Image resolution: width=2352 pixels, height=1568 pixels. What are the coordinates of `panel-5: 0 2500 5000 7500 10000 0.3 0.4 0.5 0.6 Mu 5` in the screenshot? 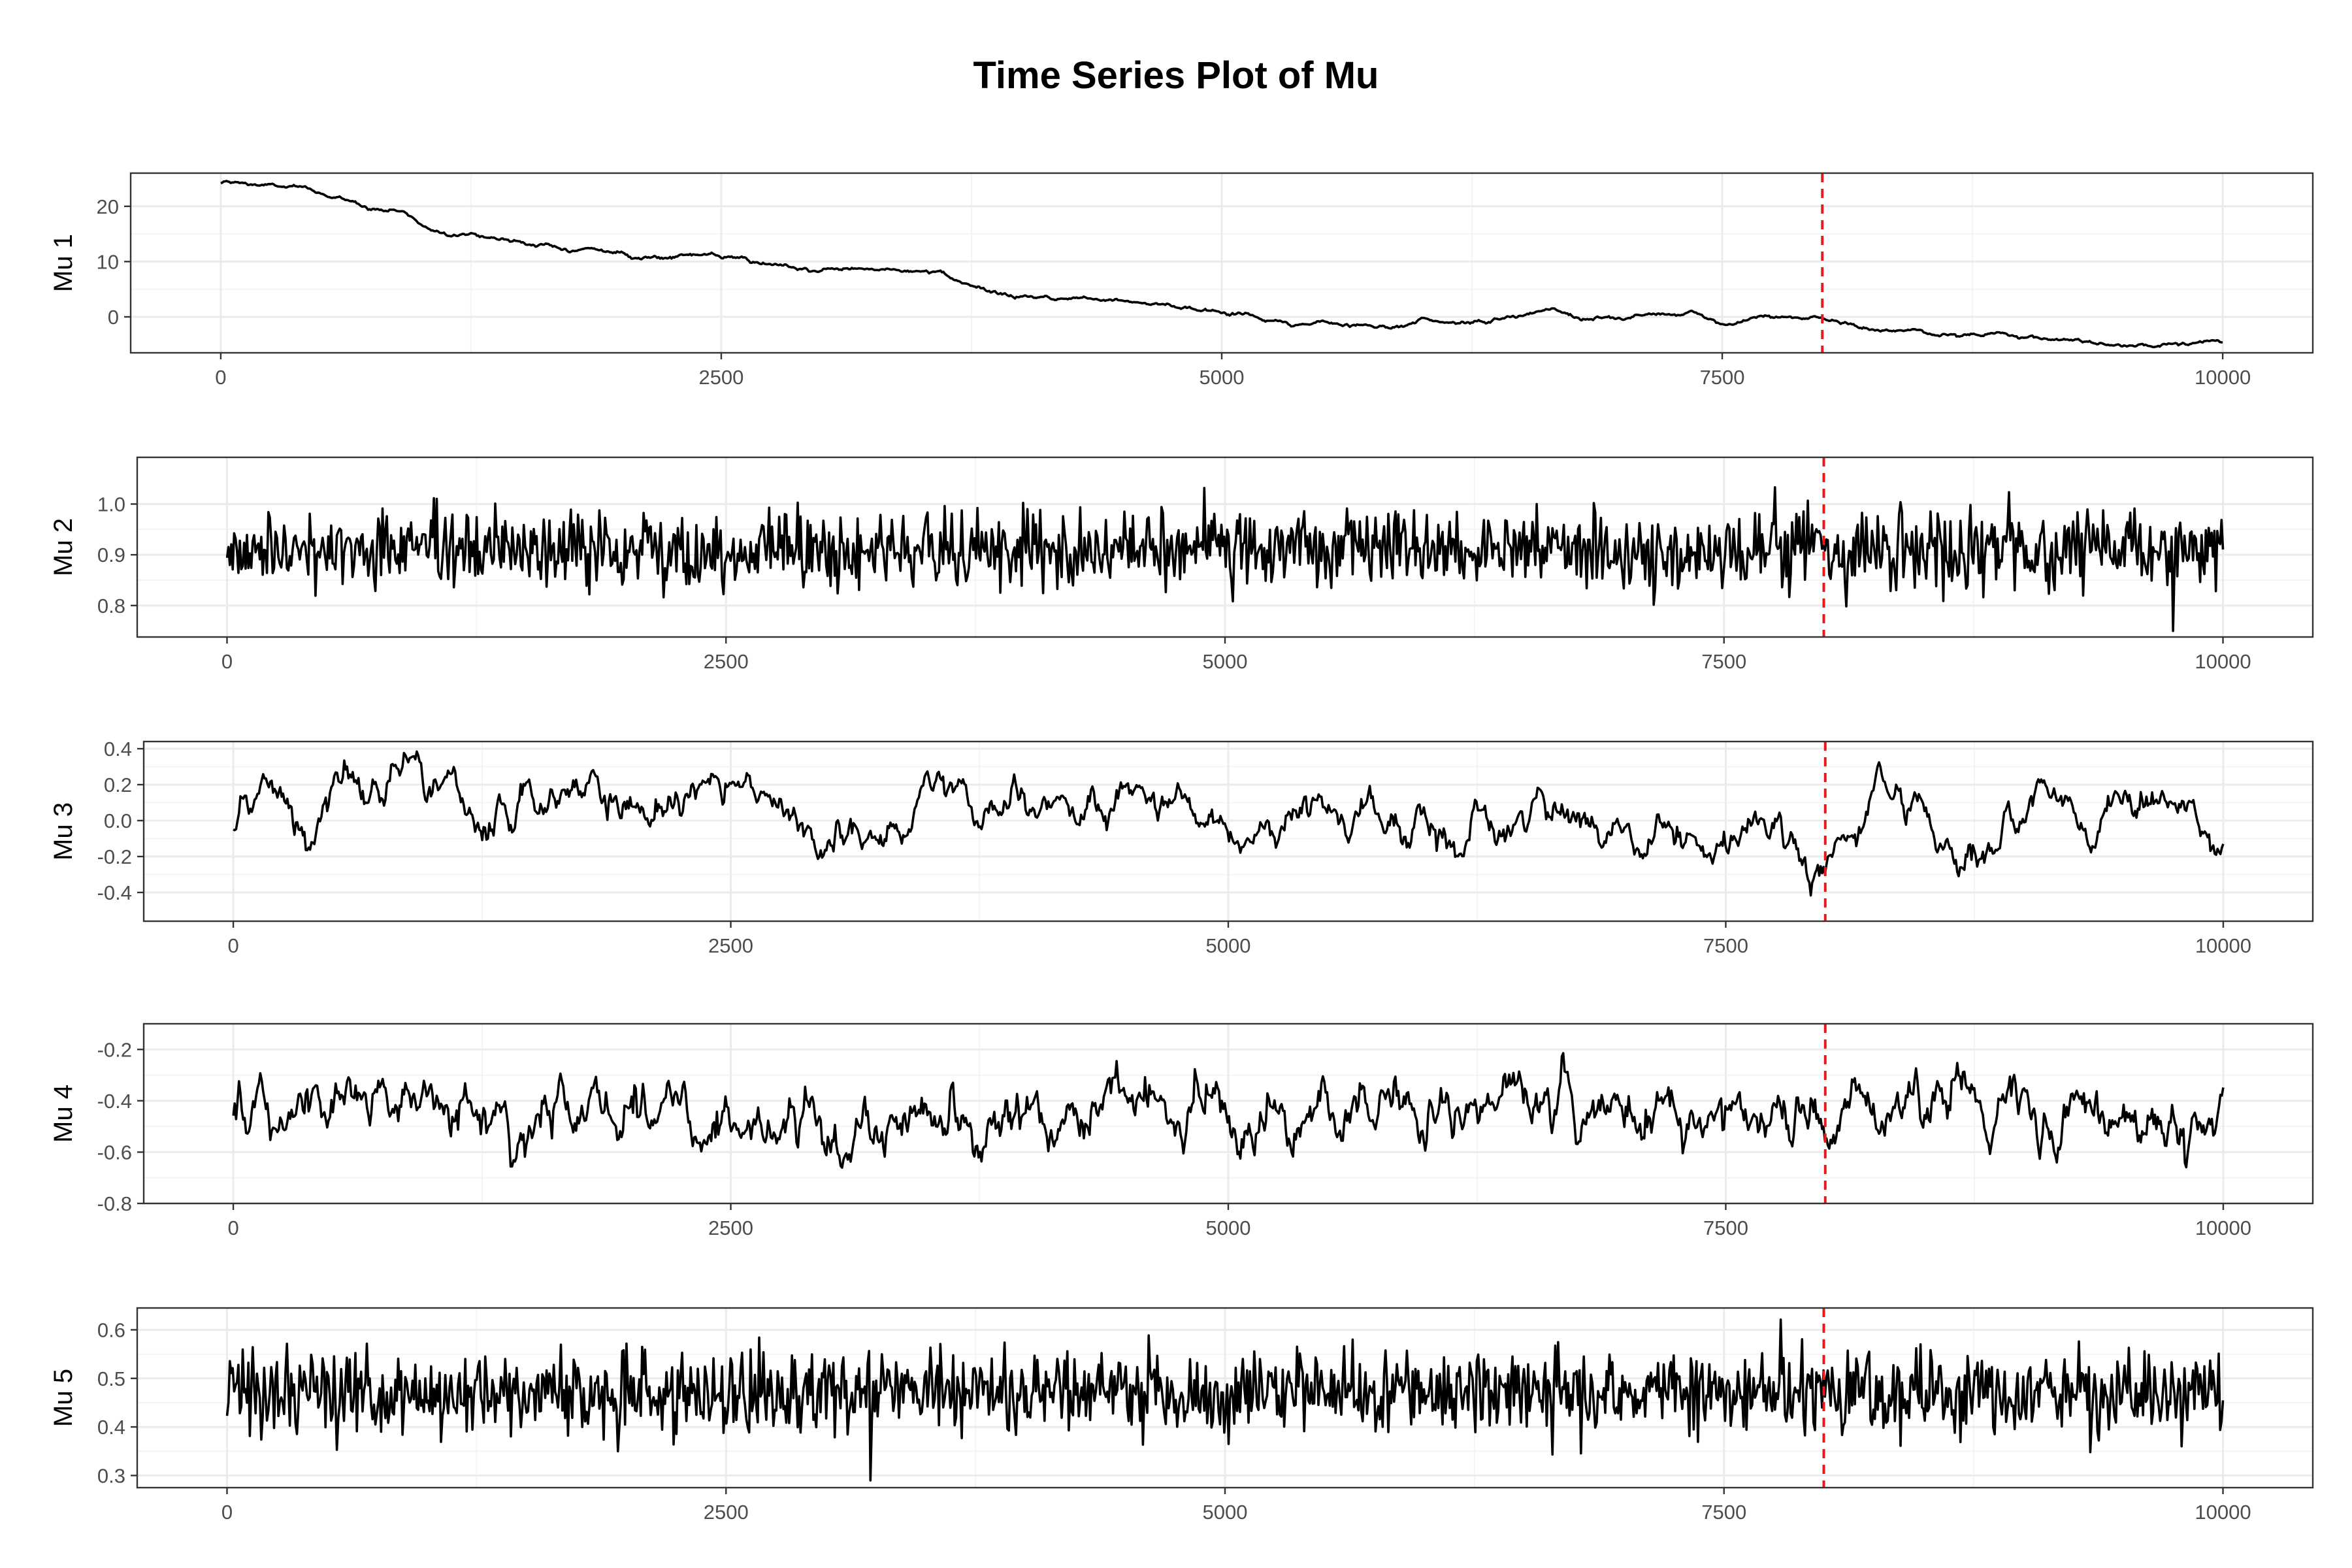 It's located at (1181, 1415).